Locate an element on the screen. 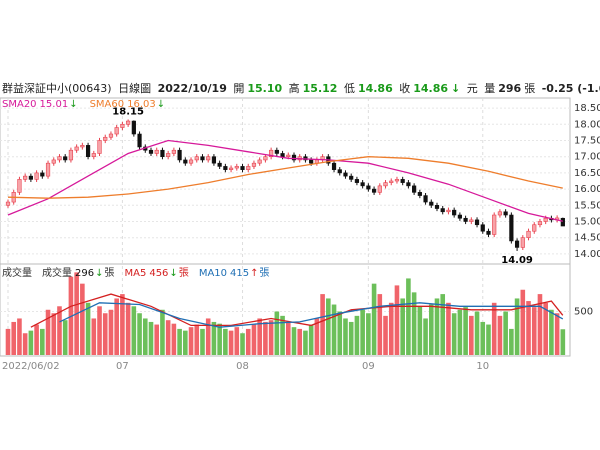 Image resolution: width=600 pixels, height=450 pixels. y-tick-label: 17.00 is located at coordinates (587, 157).